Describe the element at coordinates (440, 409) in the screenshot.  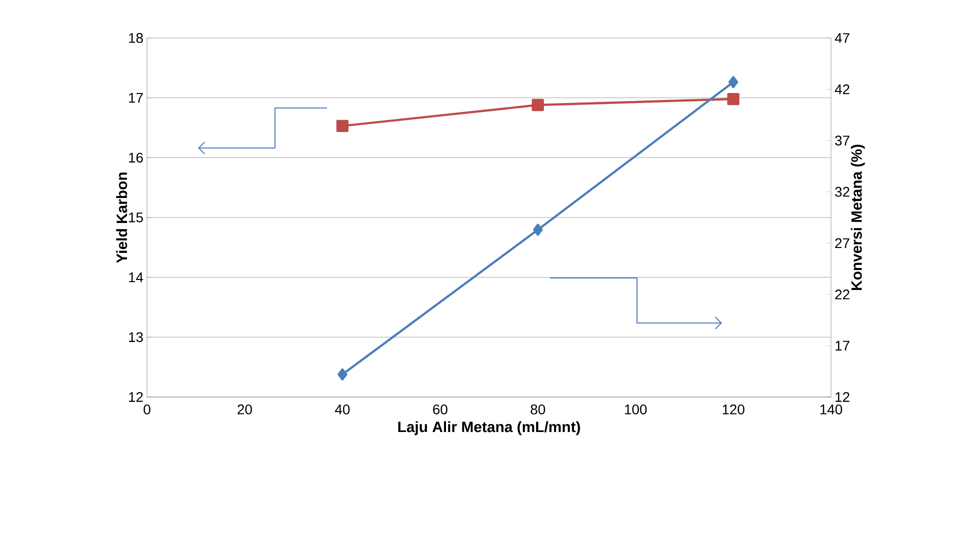
I see `x-tick-label: 60` at that location.